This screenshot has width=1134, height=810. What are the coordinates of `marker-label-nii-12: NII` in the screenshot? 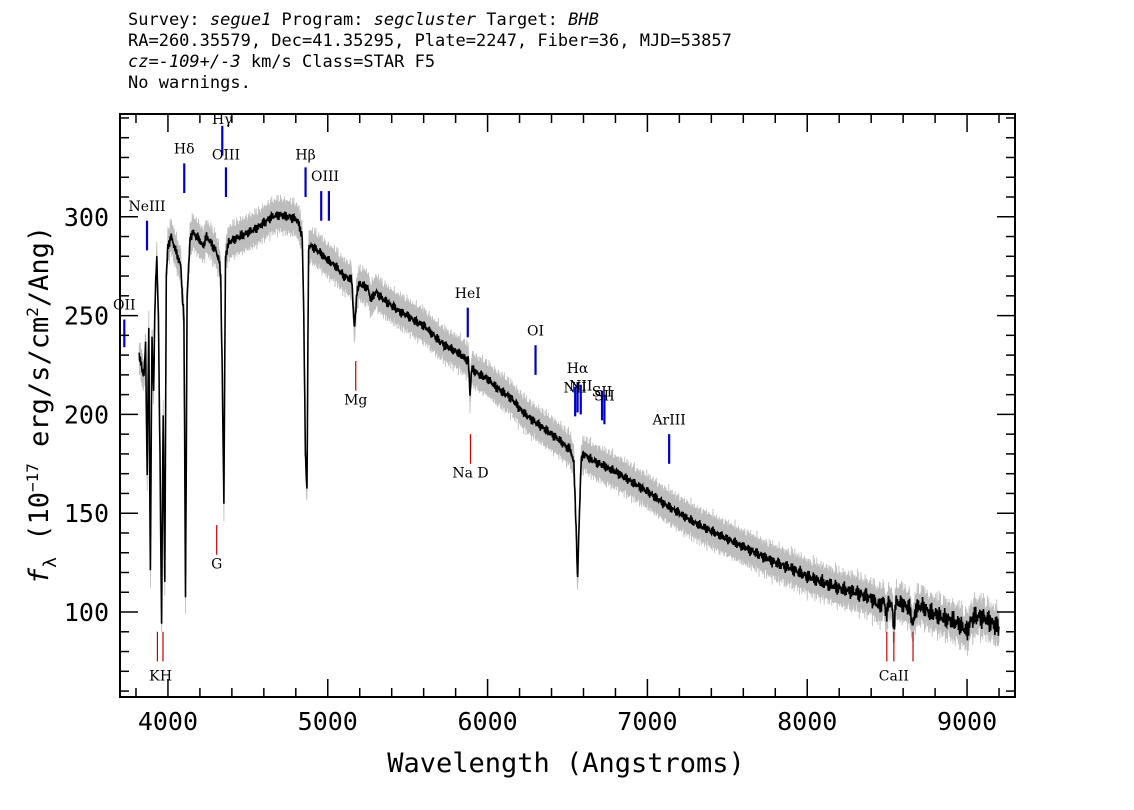 It's located at (580, 387).